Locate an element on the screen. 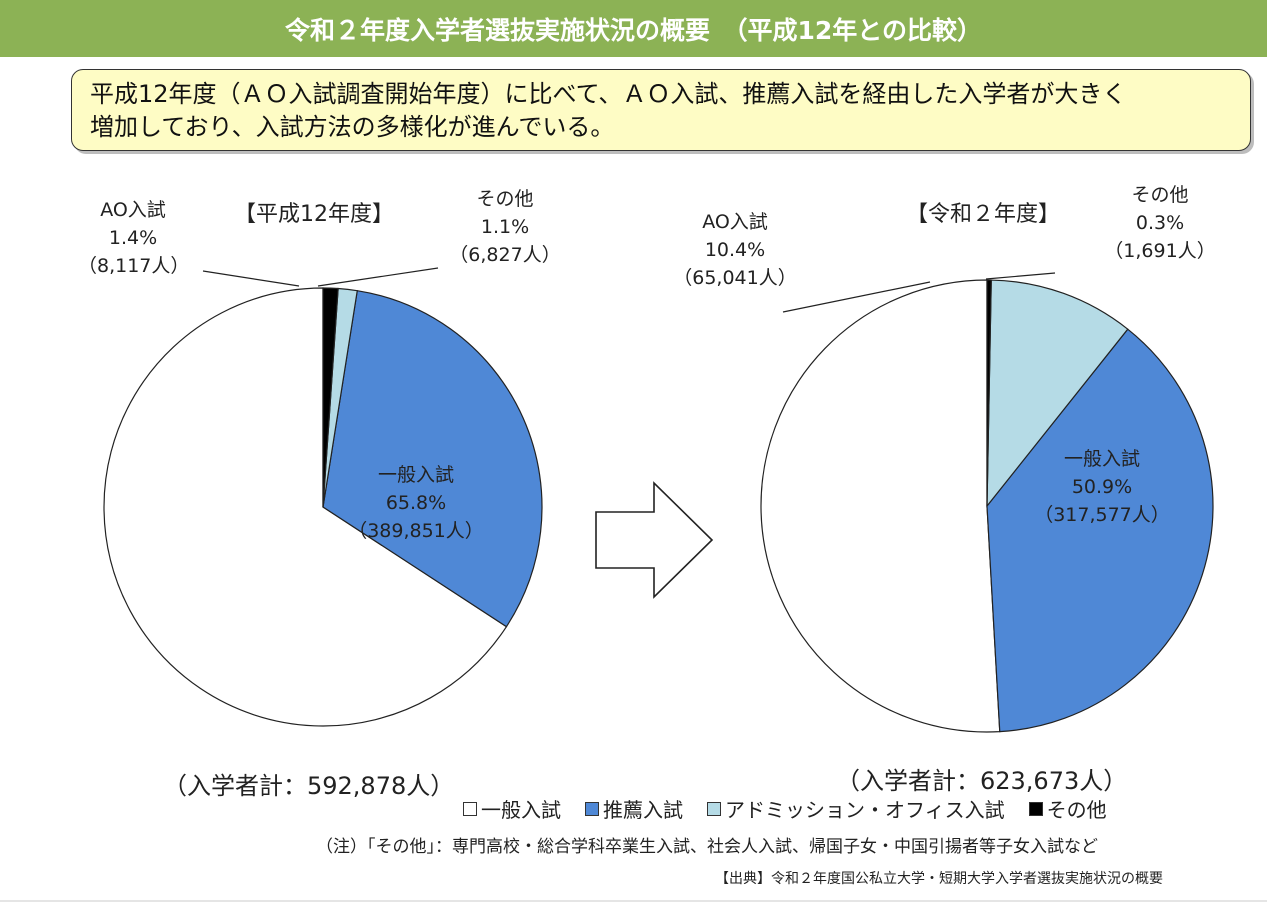  label-other-h12-count: （6,827人） is located at coordinates (505, 255).